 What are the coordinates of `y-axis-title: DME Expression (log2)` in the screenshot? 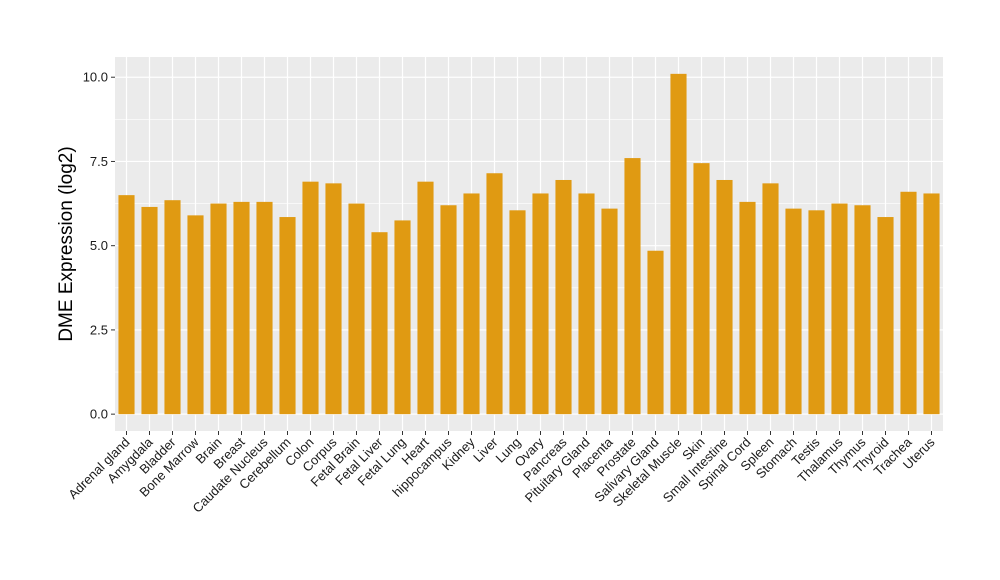 It's located at (66, 243).